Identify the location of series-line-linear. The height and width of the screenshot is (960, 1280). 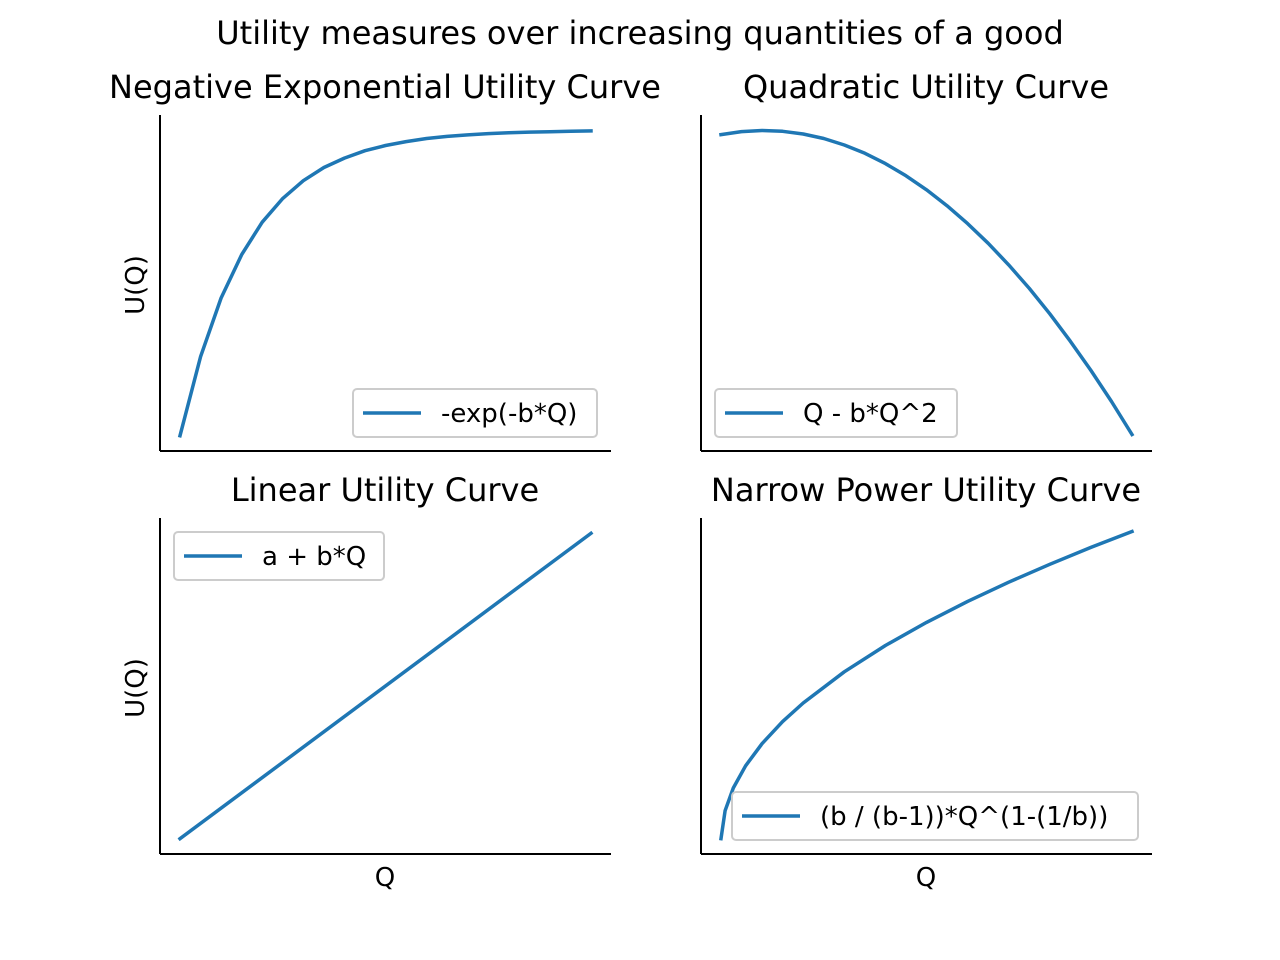
(385, 686).